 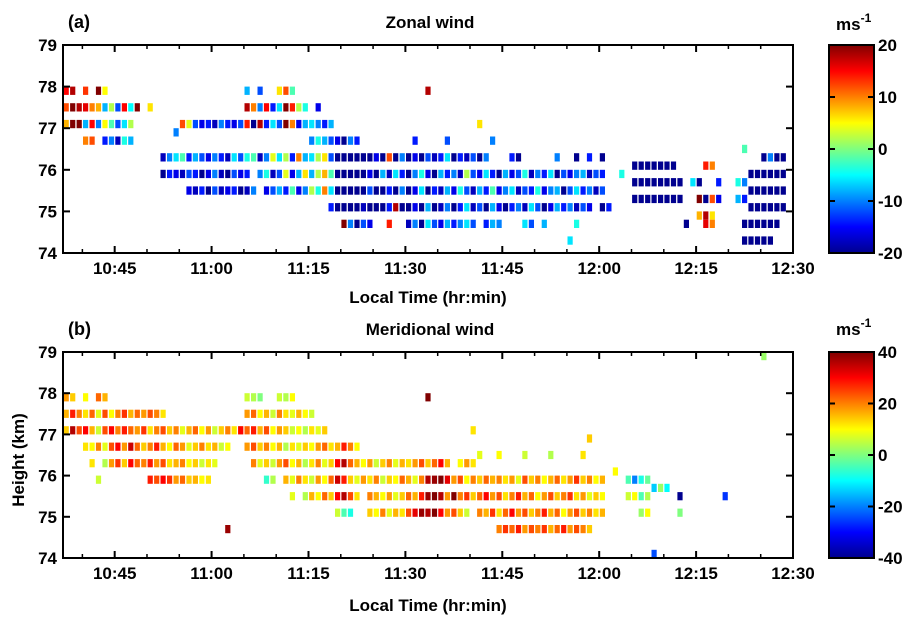 I want to click on x-tick-label: 11:15, so click(x=308, y=268).